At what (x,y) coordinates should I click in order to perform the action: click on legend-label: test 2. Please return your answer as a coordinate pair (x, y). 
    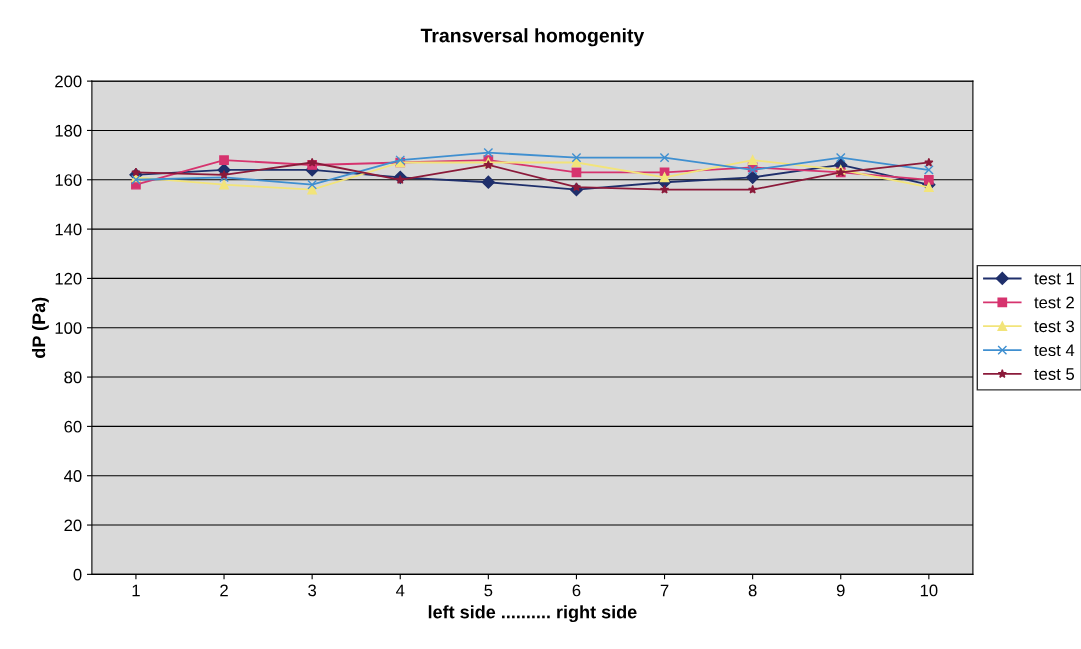
    Looking at the image, I should click on (1054, 302).